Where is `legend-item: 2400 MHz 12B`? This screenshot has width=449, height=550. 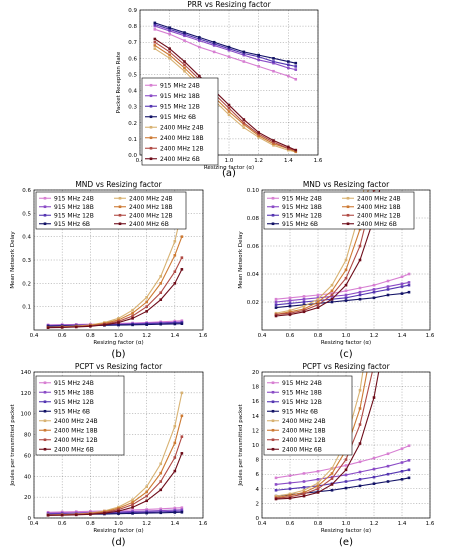
legend-item: 2400 MHz 12B is located at coordinates (371, 215).